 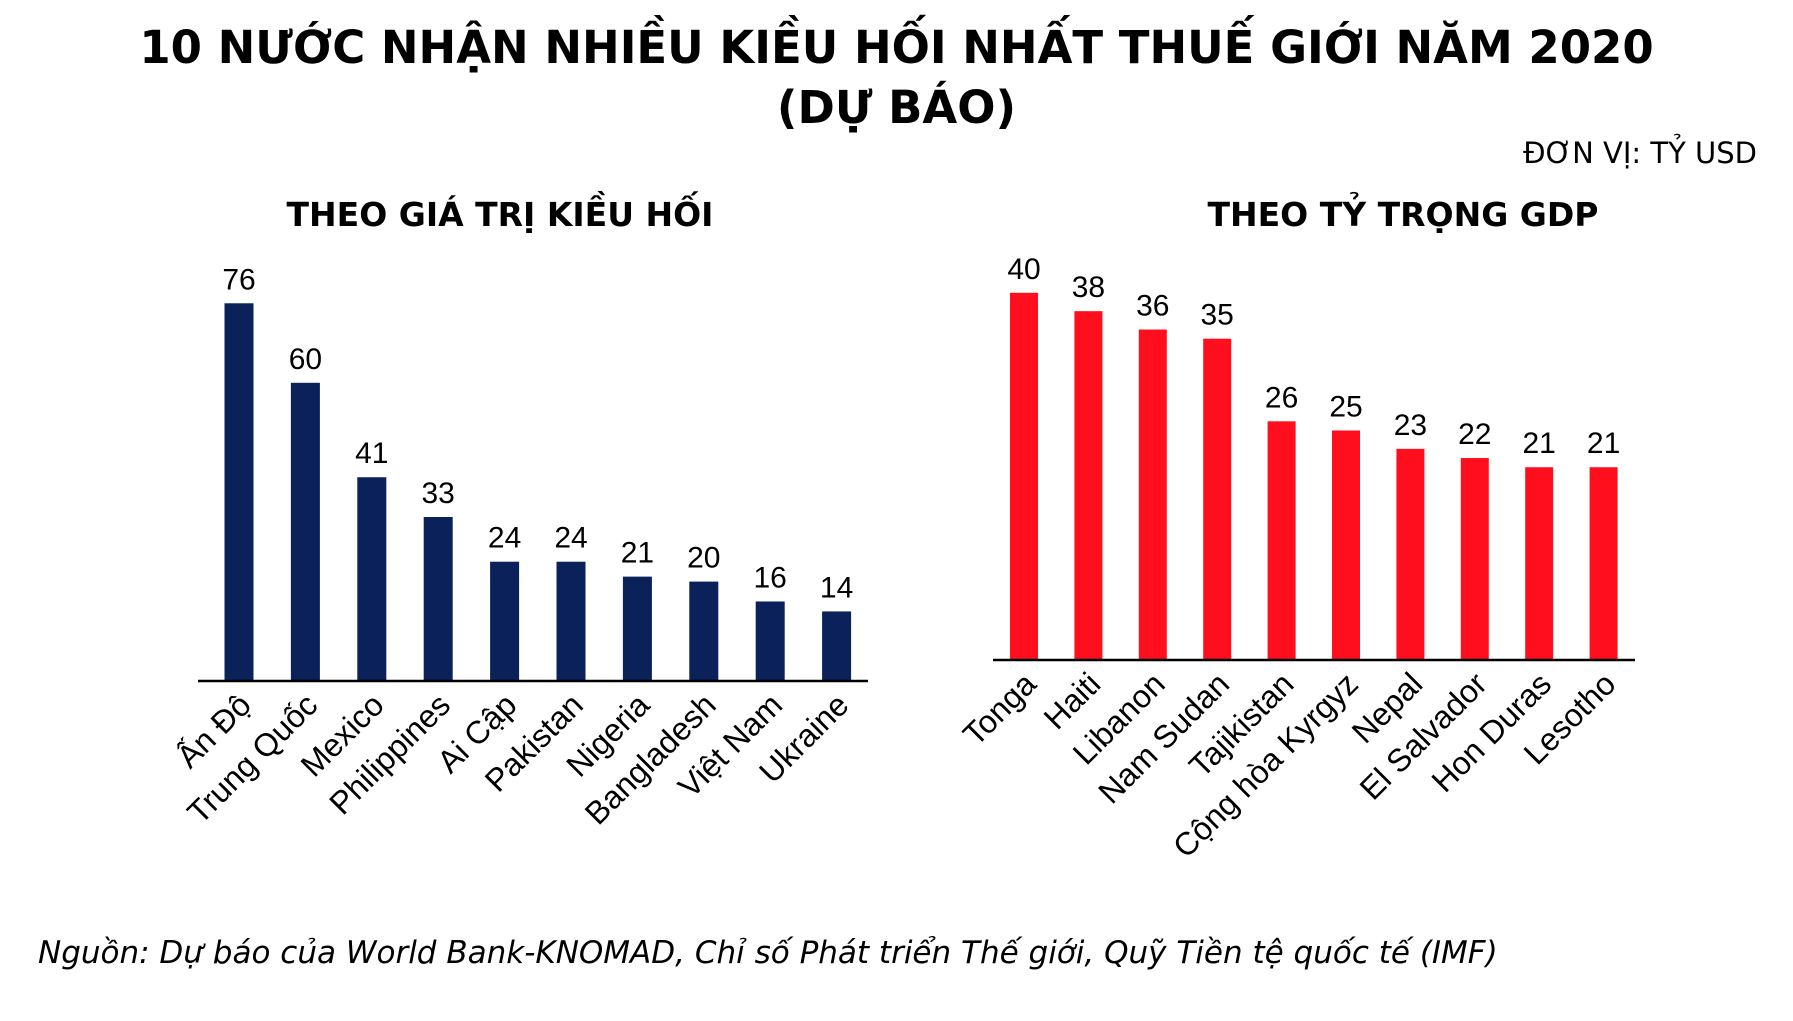 What do you see at coordinates (1410, 425) in the screenshot?
I see `chart2-value-label: 23` at bounding box center [1410, 425].